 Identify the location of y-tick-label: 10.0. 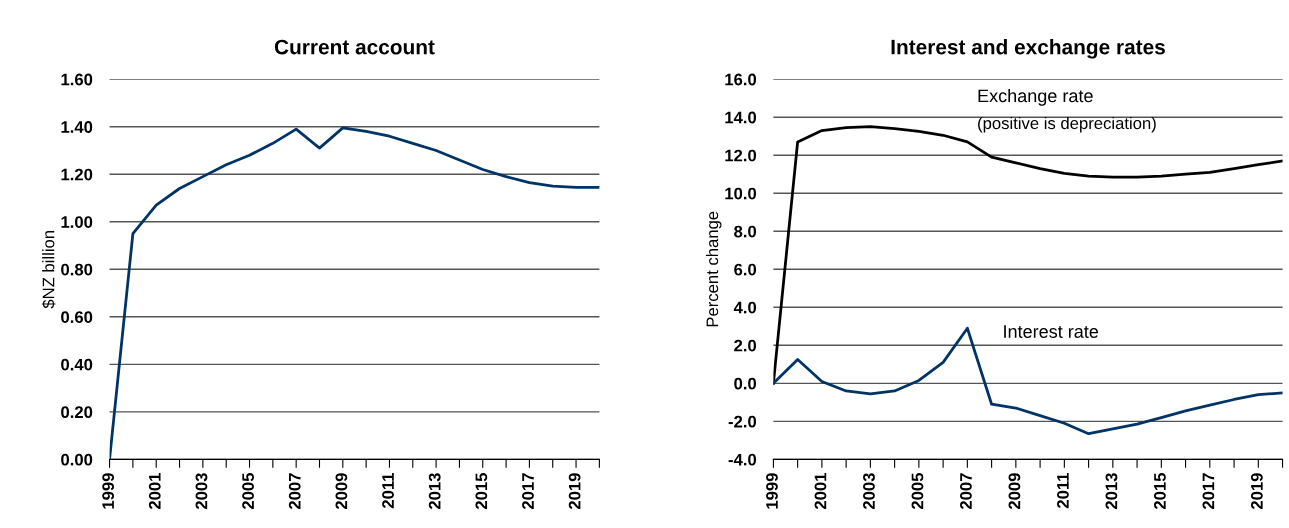
(741, 193).